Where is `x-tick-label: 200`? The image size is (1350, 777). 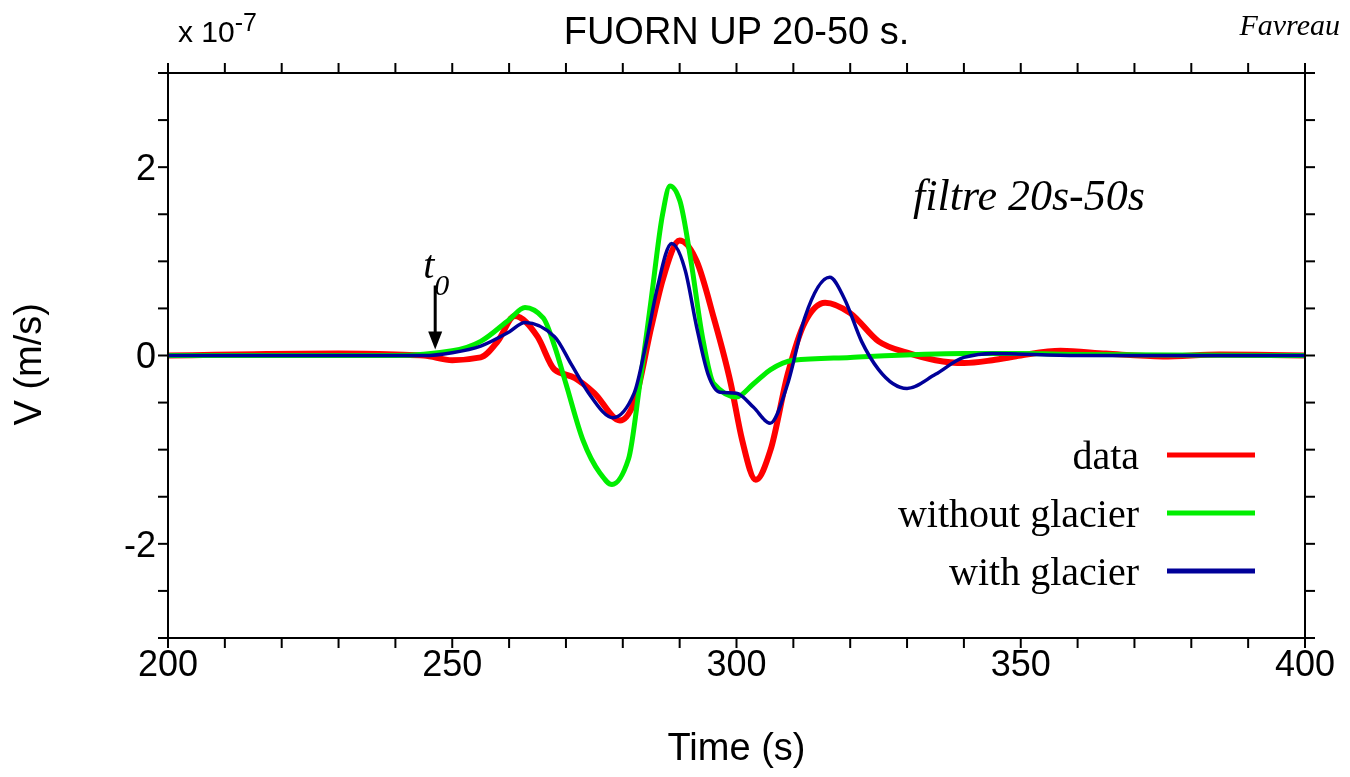
x-tick-label: 200 is located at coordinates (168, 663).